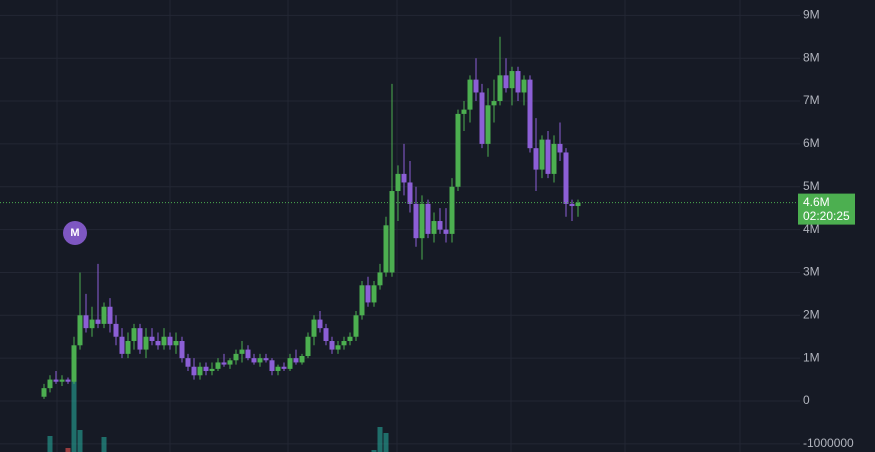 This screenshot has width=875, height=452. What do you see at coordinates (806, 400) in the screenshot?
I see `y-tick-label: 0` at bounding box center [806, 400].